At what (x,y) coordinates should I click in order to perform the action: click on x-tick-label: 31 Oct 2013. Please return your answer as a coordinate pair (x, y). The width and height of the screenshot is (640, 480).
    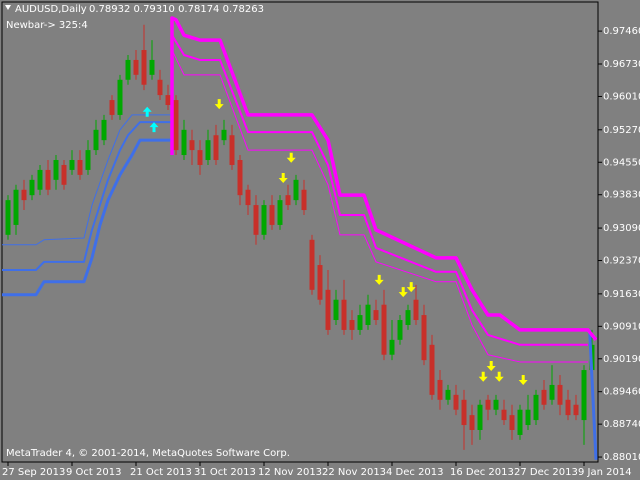
    Looking at the image, I should click on (225, 472).